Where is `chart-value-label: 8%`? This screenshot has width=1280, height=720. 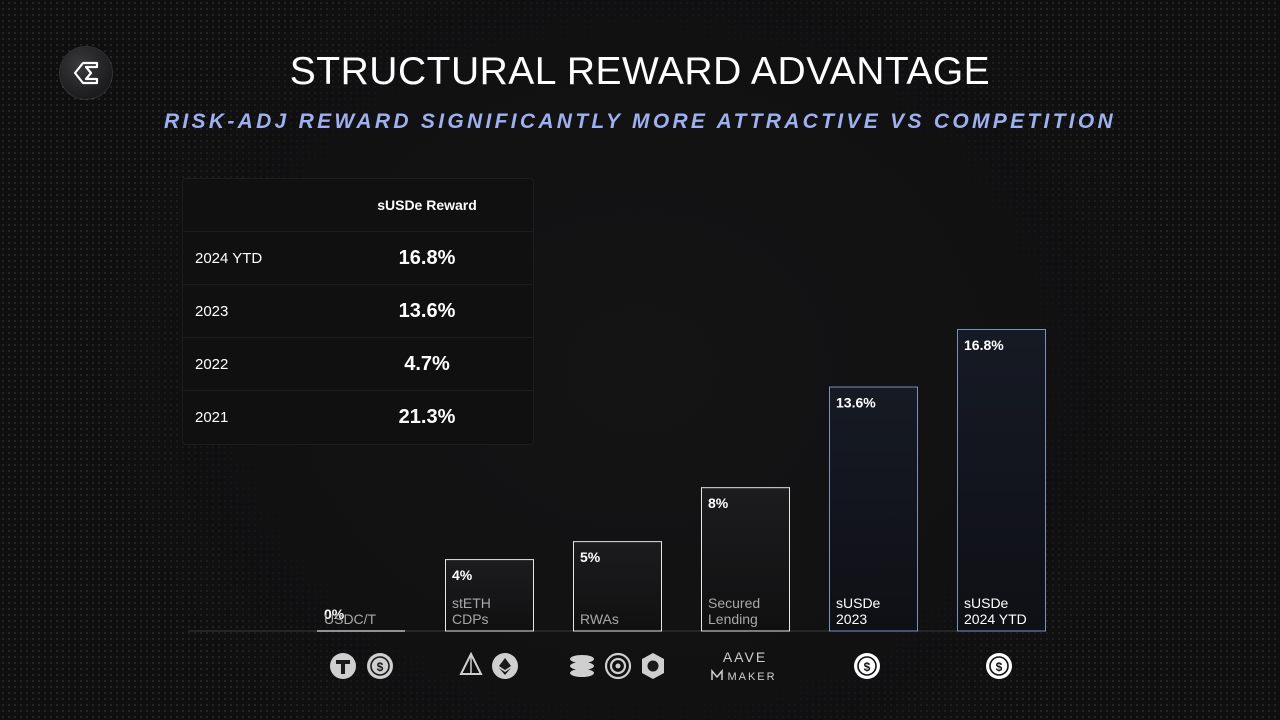 chart-value-label: 8% is located at coordinates (718, 503).